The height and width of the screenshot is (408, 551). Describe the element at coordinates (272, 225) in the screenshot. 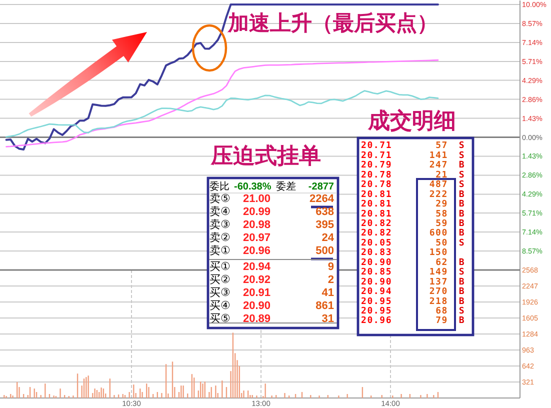

I see `text: 卖③ 20.98 395` at that location.